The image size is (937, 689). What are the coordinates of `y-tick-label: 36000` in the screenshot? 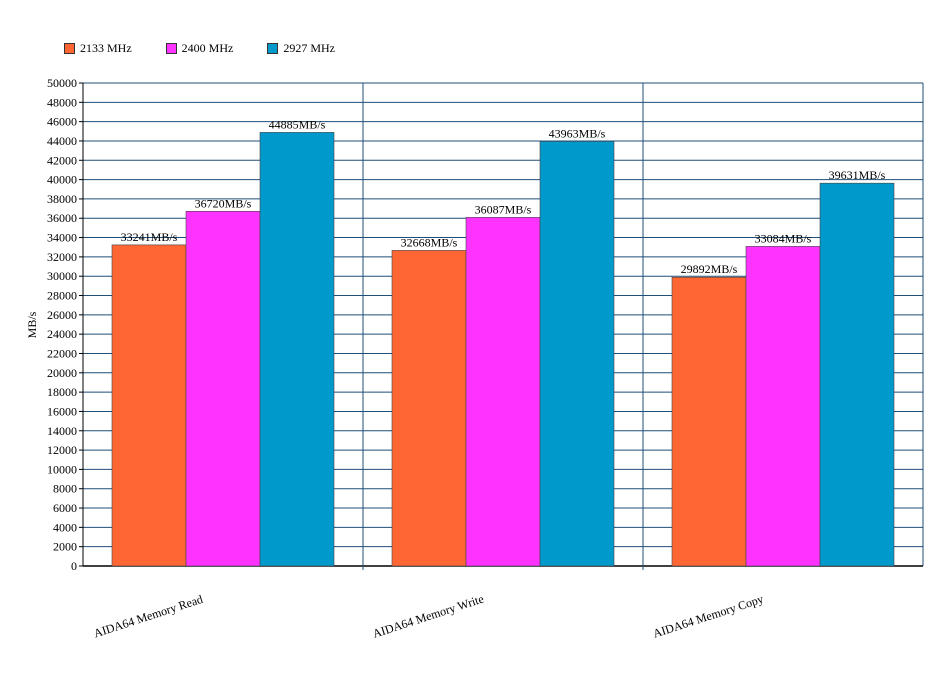 It's located at (62, 218).